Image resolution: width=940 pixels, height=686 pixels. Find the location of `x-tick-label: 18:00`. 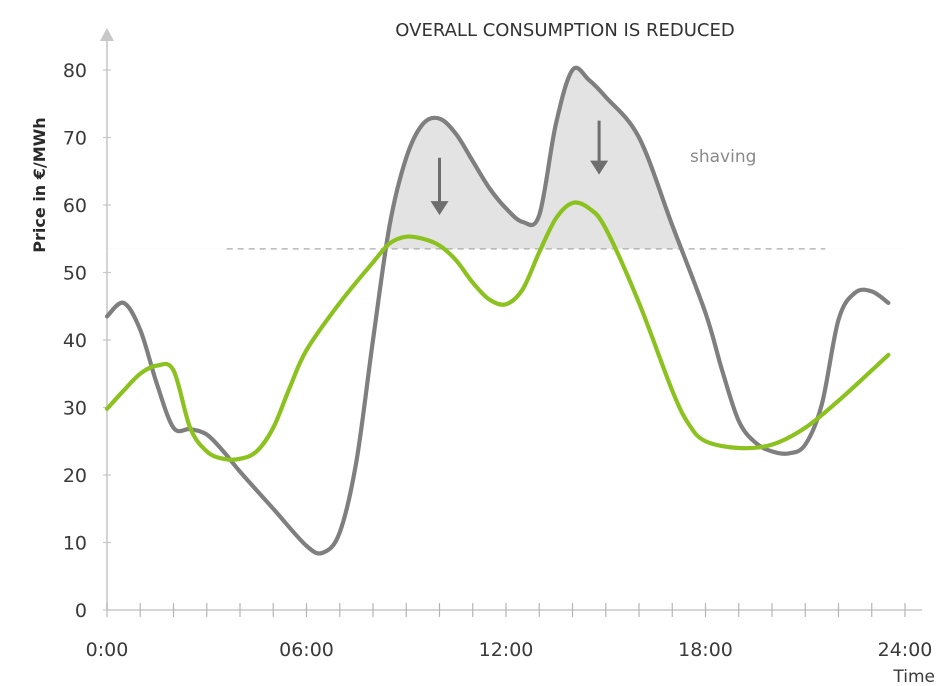

x-tick-label: 18:00 is located at coordinates (705, 650).